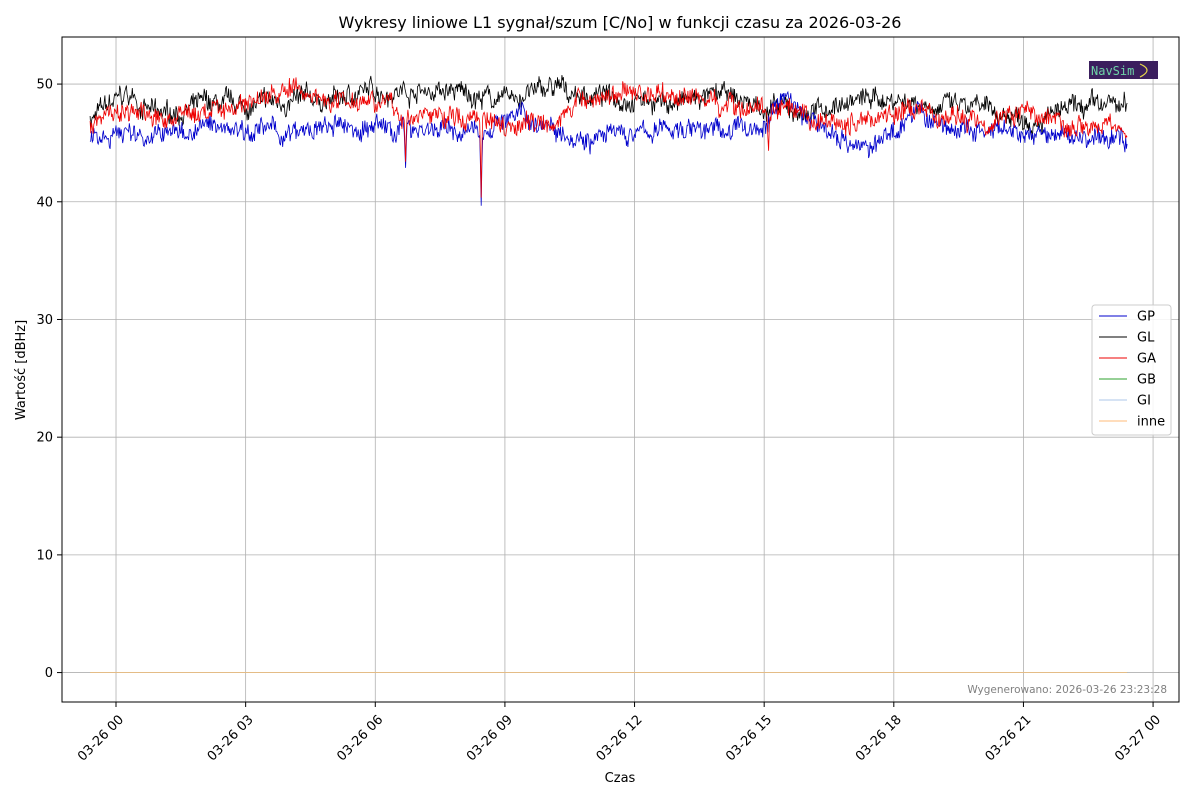  I want to click on series-line-gp, so click(608, 148).